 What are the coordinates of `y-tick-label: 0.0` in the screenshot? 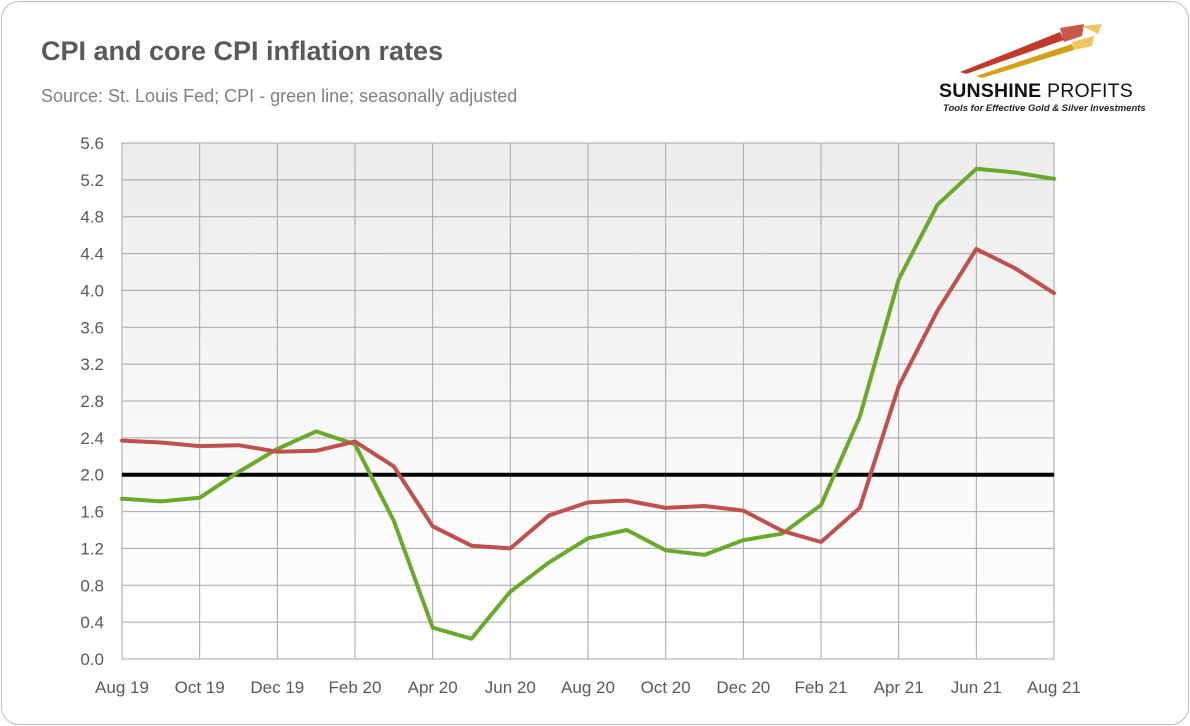 It's located at (92, 659).